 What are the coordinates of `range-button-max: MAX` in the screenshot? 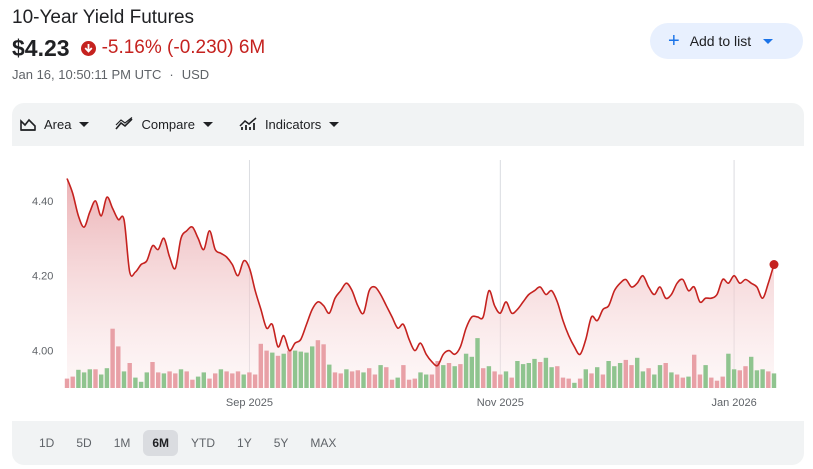 It's located at (323, 443).